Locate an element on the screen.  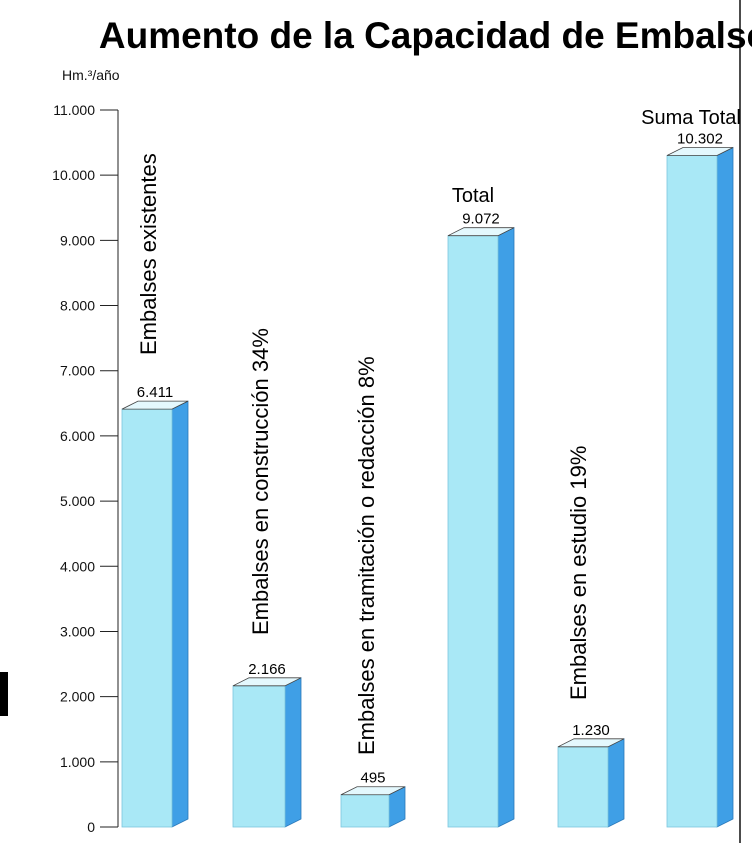
data-label: 10.302 is located at coordinates (700, 138).